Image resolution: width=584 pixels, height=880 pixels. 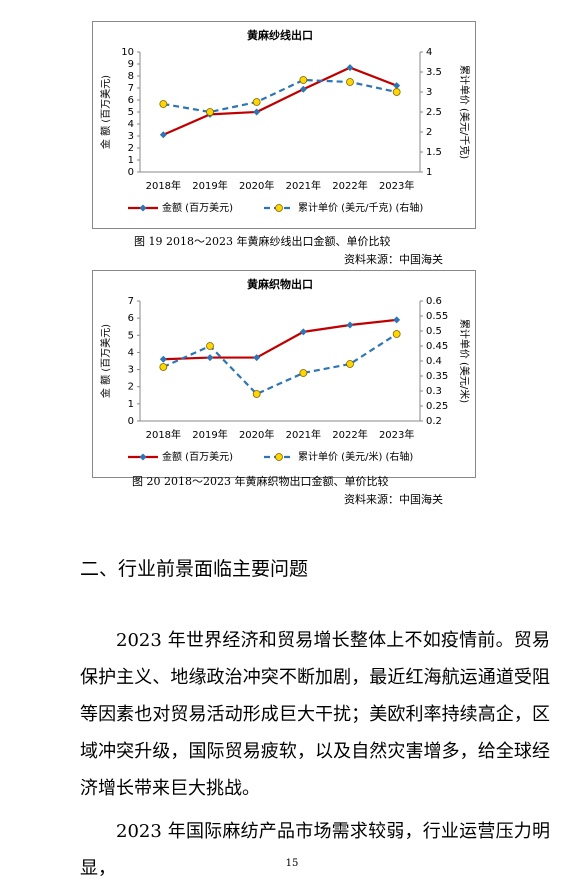 I want to click on y-tick-label: 10, so click(x=127, y=52).